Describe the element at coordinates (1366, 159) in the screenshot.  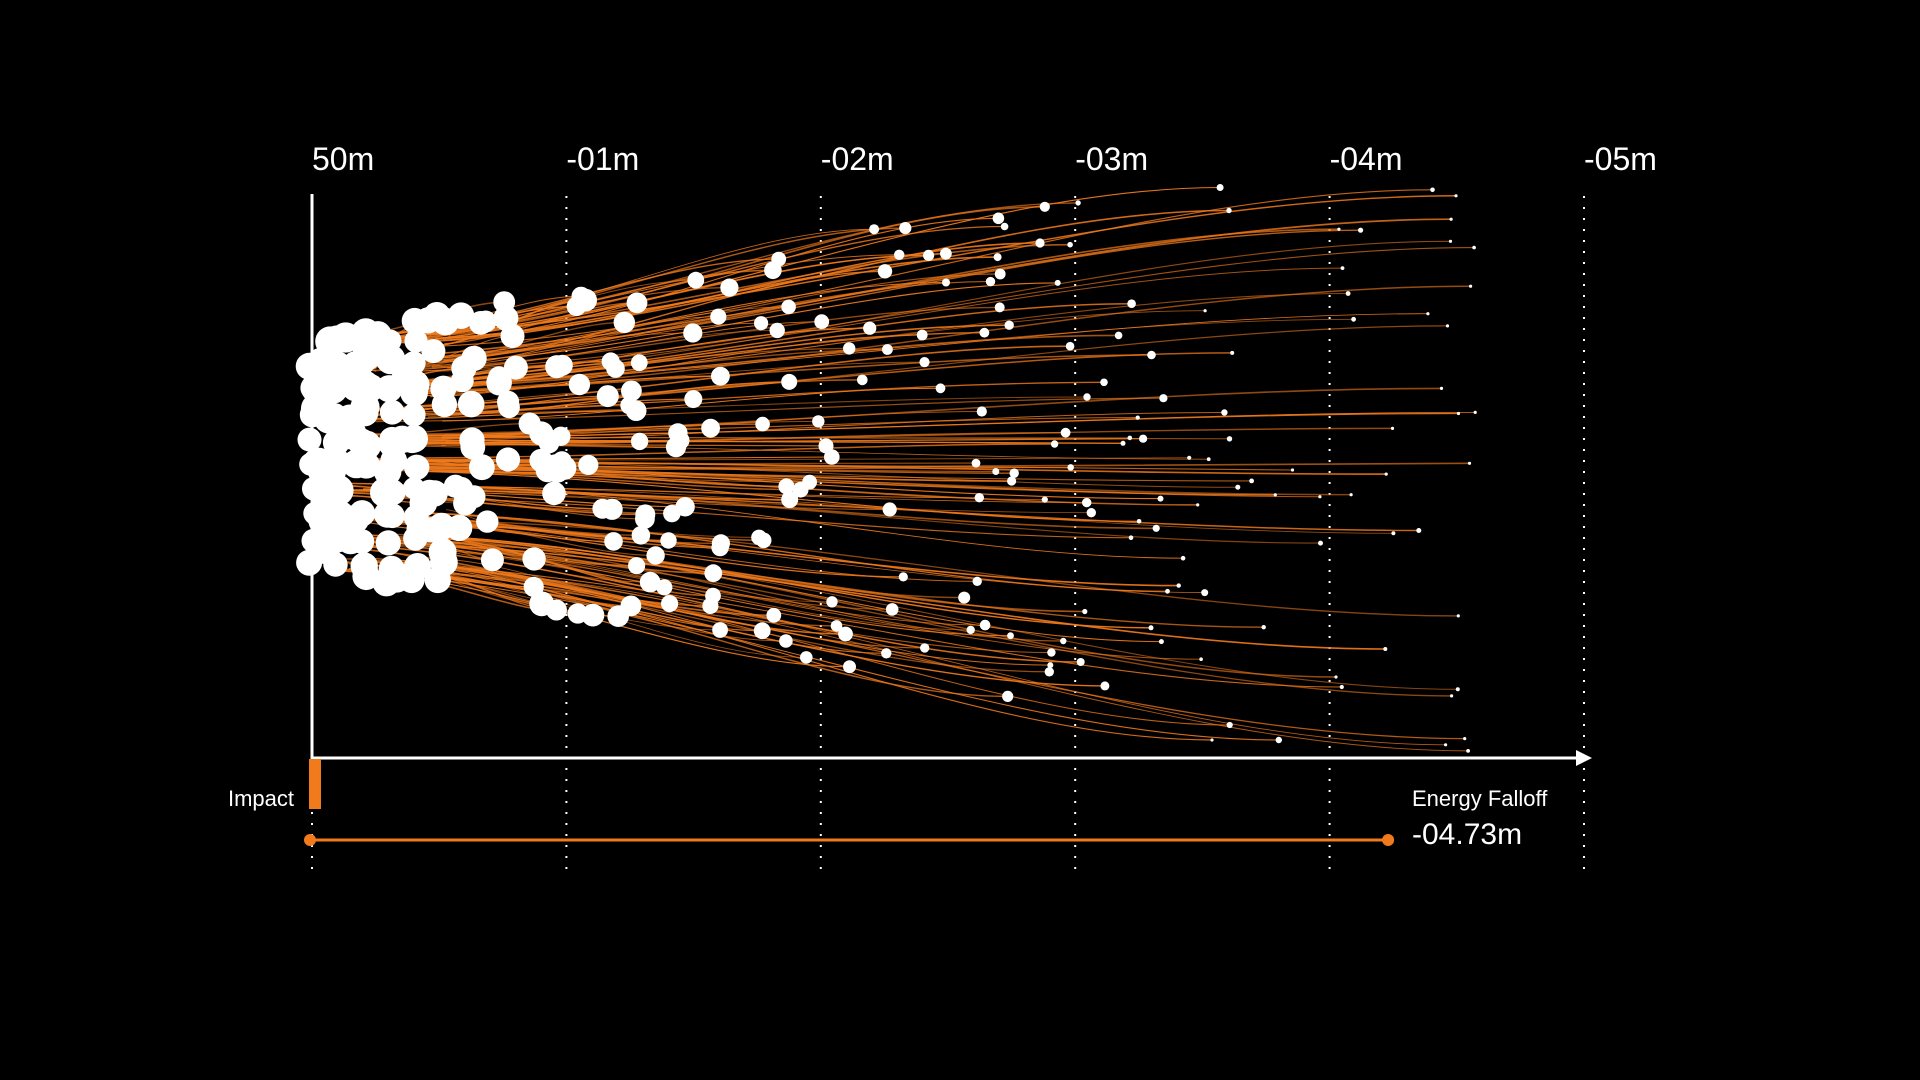
I see `x-tick-label-4: -04m` at that location.